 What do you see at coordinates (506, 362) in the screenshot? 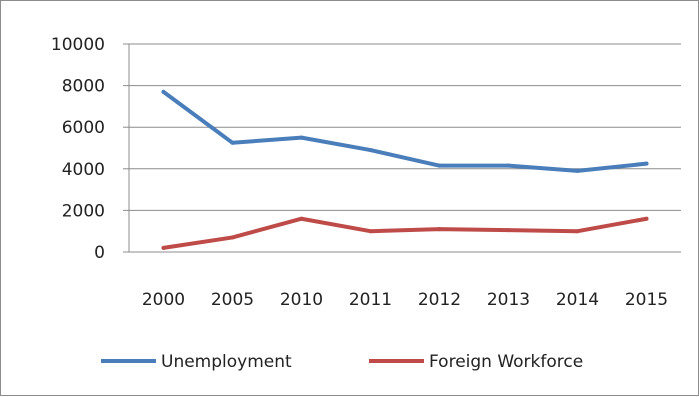
I see `legend-label: Foreign Workforce` at bounding box center [506, 362].